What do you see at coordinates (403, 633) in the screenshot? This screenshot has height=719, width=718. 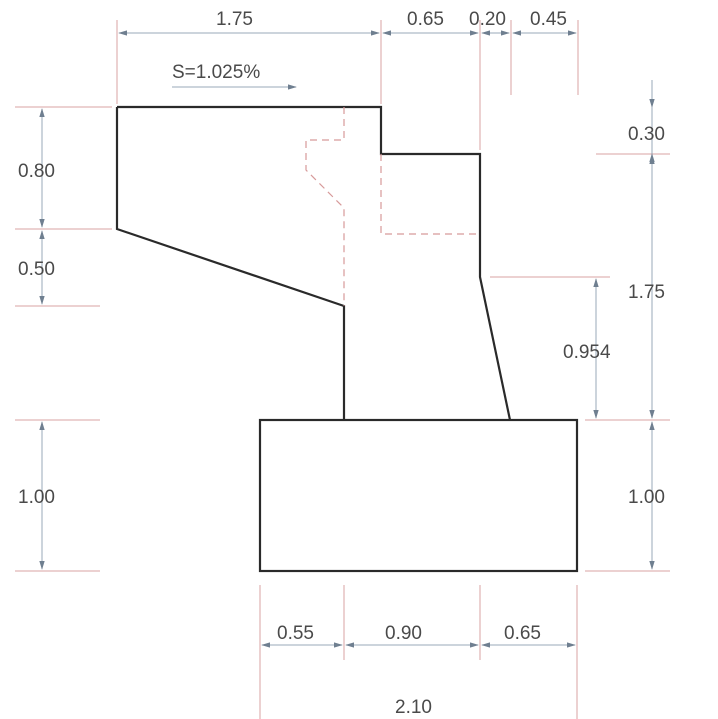 I see `dim-bottom-mid-width: 0.90` at bounding box center [403, 633].